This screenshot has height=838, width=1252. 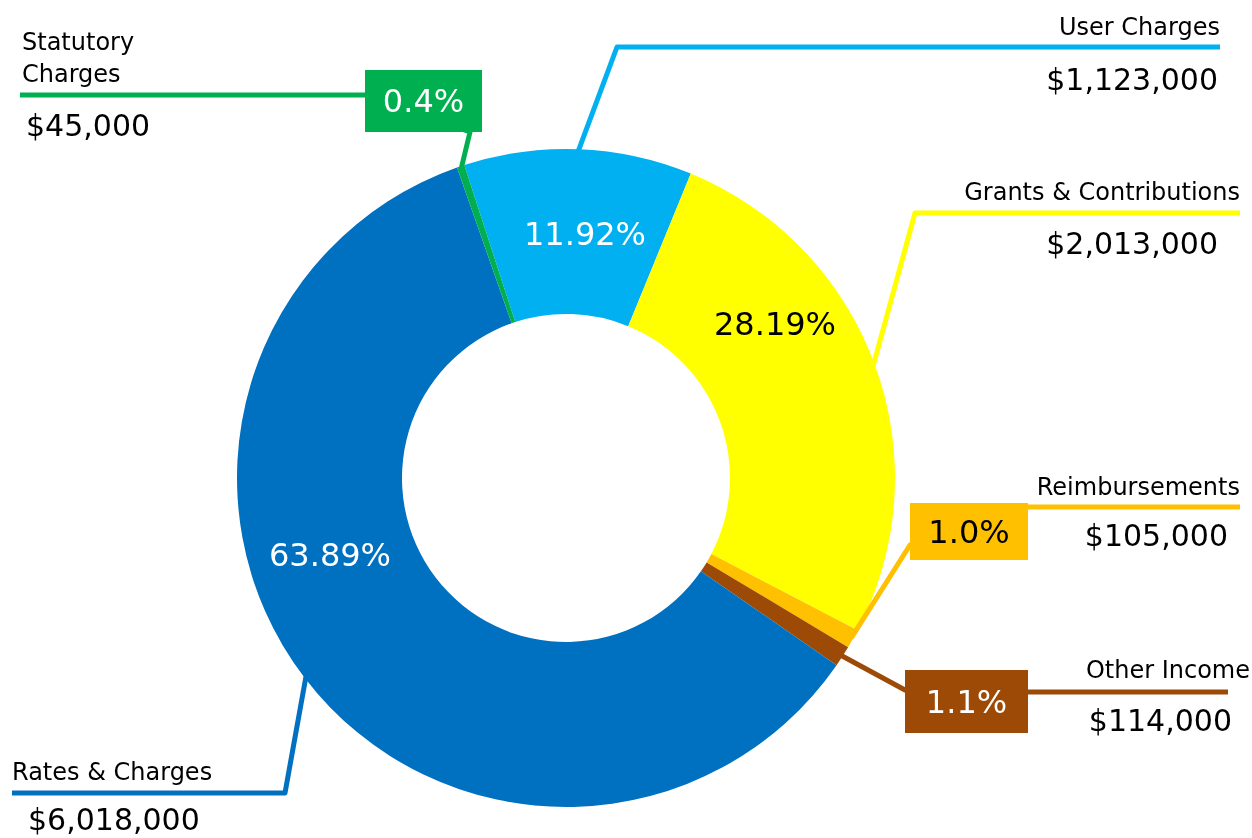 What do you see at coordinates (88, 125) in the screenshot?
I see `text: $45,000` at bounding box center [88, 125].